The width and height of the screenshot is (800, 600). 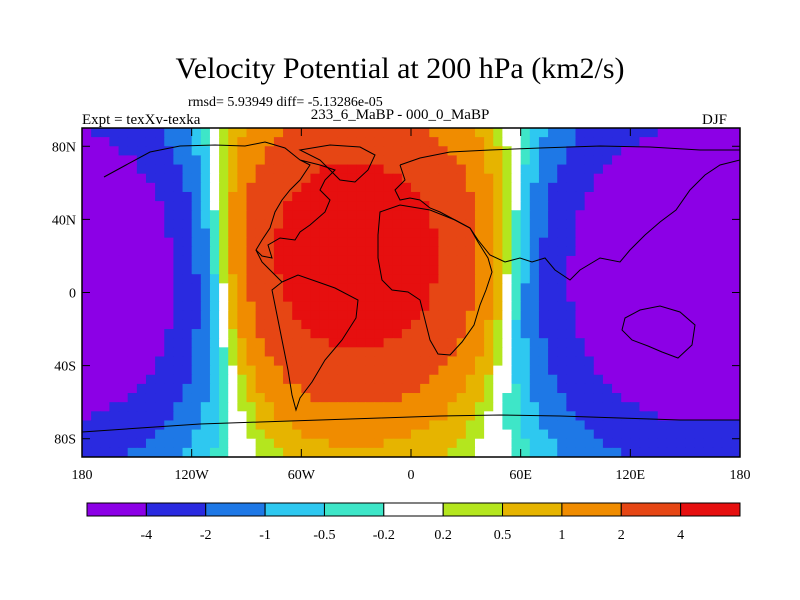 I want to click on coastline-africa, so click(x=435, y=280).